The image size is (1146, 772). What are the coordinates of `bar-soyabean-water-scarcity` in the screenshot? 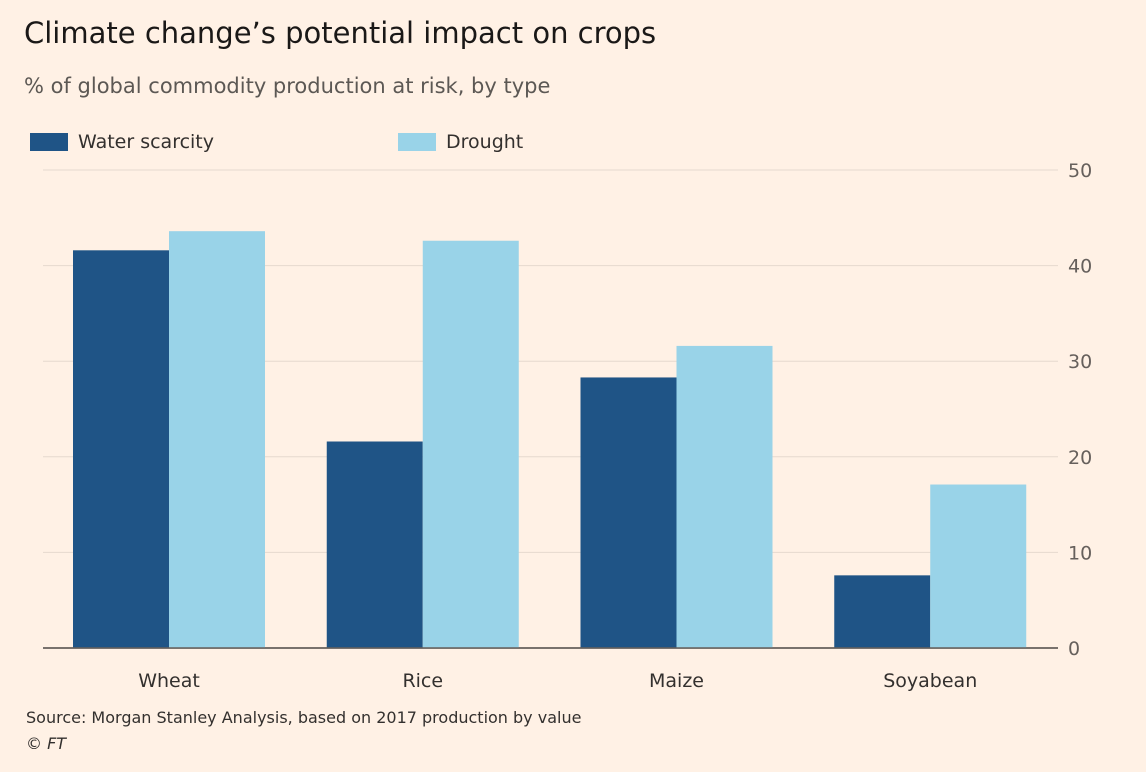 It's located at (882, 611).